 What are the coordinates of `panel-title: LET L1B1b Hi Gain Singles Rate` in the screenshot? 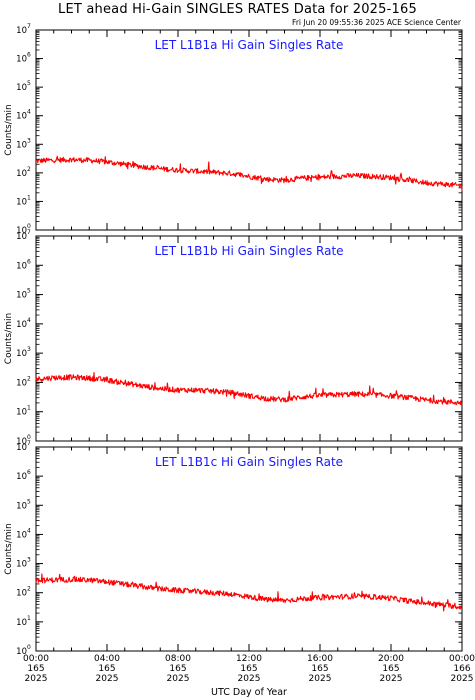 It's located at (248, 251).